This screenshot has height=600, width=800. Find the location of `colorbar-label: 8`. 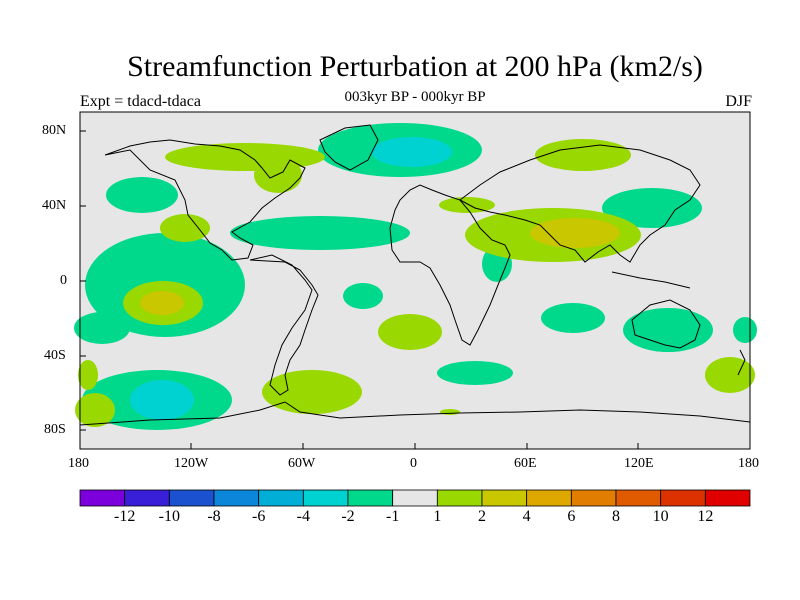

colorbar-label: 8 is located at coordinates (616, 516).